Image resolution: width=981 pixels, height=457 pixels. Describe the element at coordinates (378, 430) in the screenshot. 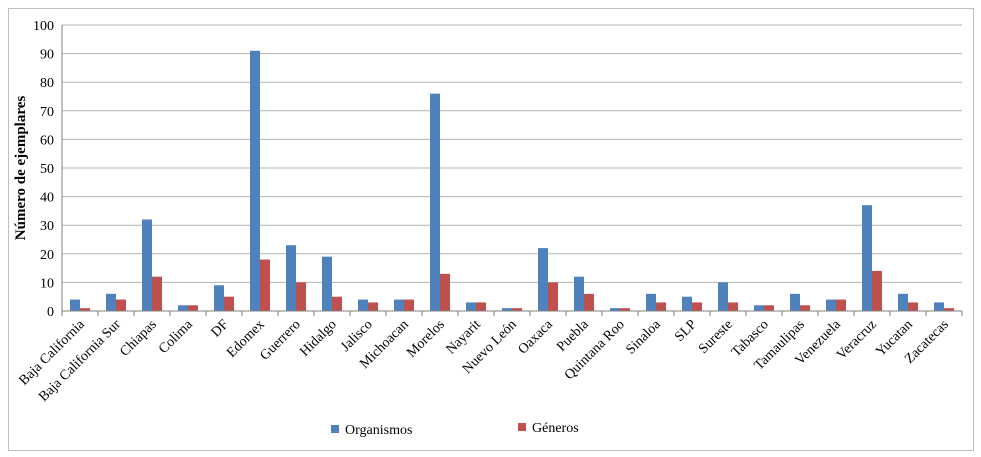

I see `legend-label-organismos: Organismos` at that location.